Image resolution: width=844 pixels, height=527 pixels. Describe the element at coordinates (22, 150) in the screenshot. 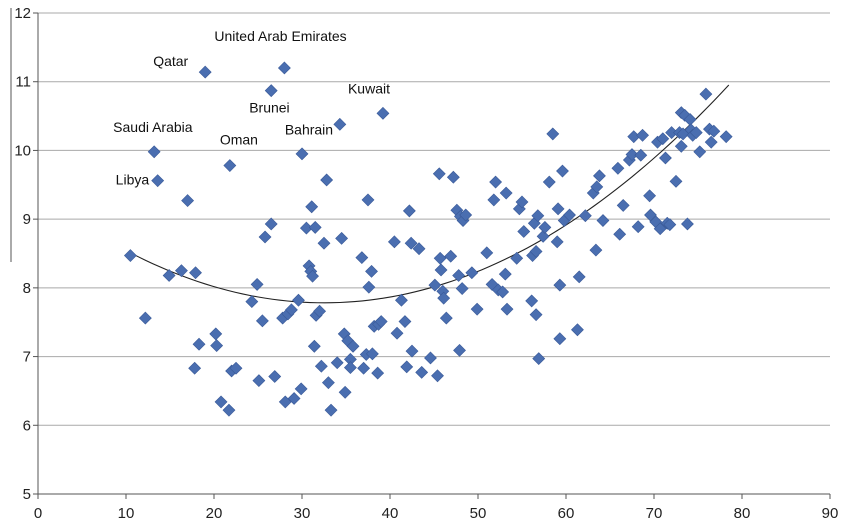

I see `y-tick-label-10: 10` at that location.